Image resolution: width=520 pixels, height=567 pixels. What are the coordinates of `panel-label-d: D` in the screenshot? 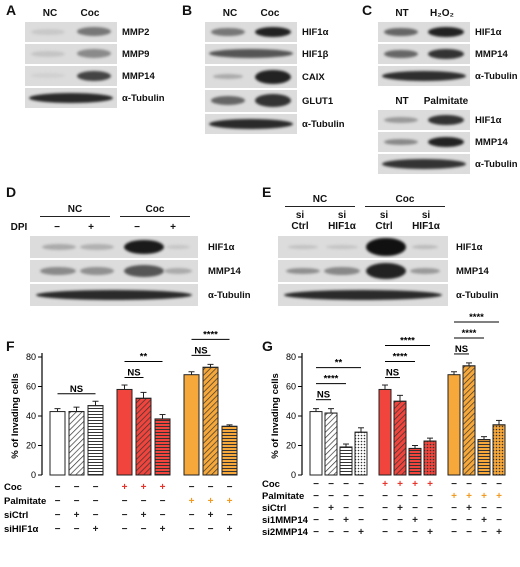 It's located at (11, 192).